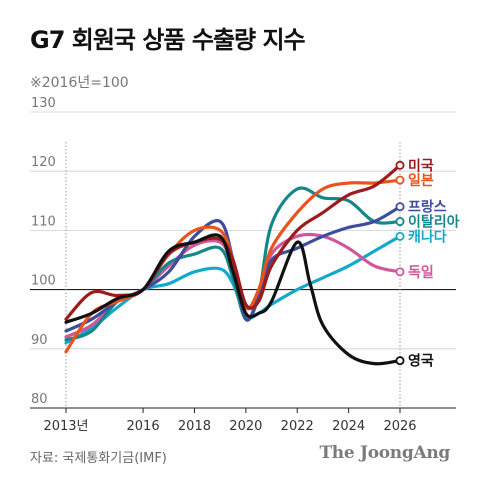  I want to click on series-end-marker-프랑스, so click(400, 207).